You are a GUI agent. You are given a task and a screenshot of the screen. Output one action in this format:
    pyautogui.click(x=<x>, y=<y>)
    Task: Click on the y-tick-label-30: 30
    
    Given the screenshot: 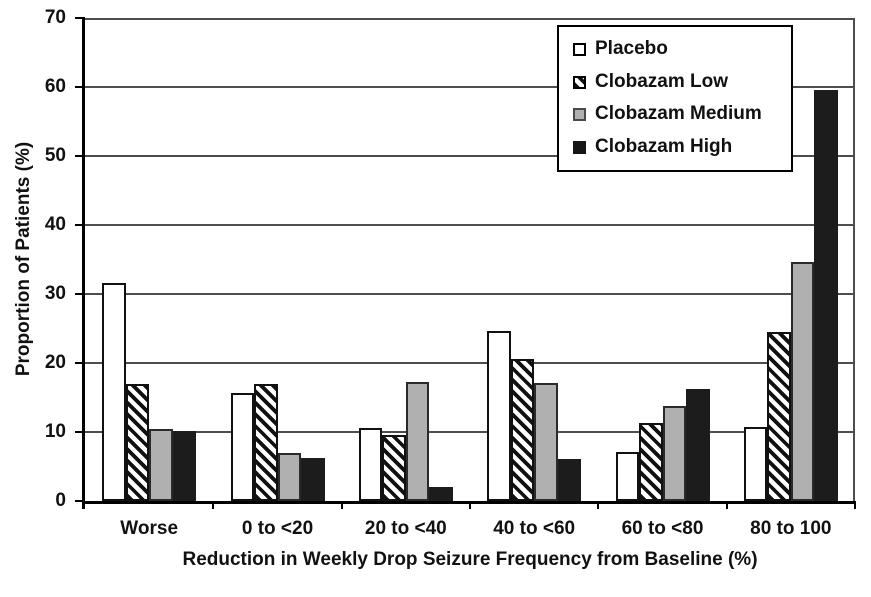 What is the action you would take?
    pyautogui.click(x=55, y=293)
    